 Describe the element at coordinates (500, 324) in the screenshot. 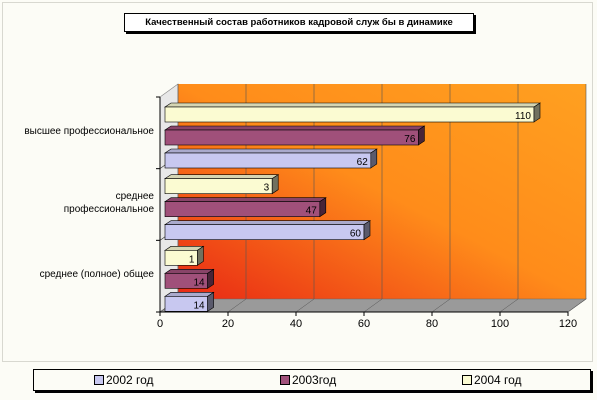

I see `x-tick-label: 100` at that location.